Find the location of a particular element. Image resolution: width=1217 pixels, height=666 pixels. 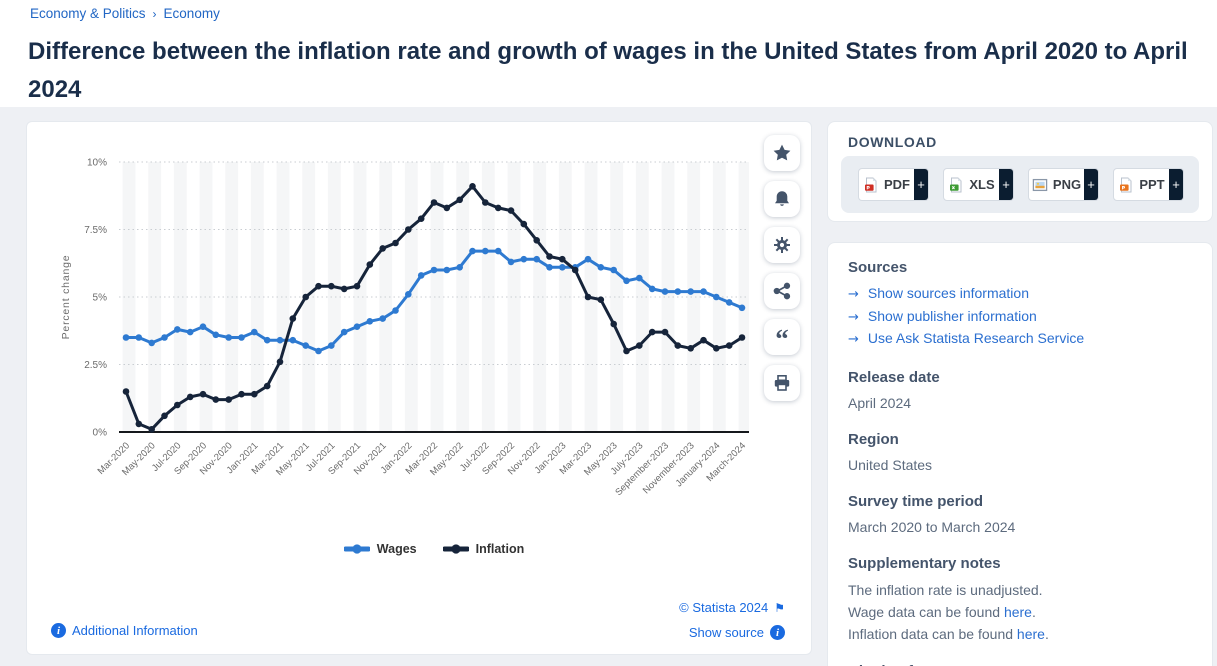

chart-legend: Wages Inflation is located at coordinates (434, 549).